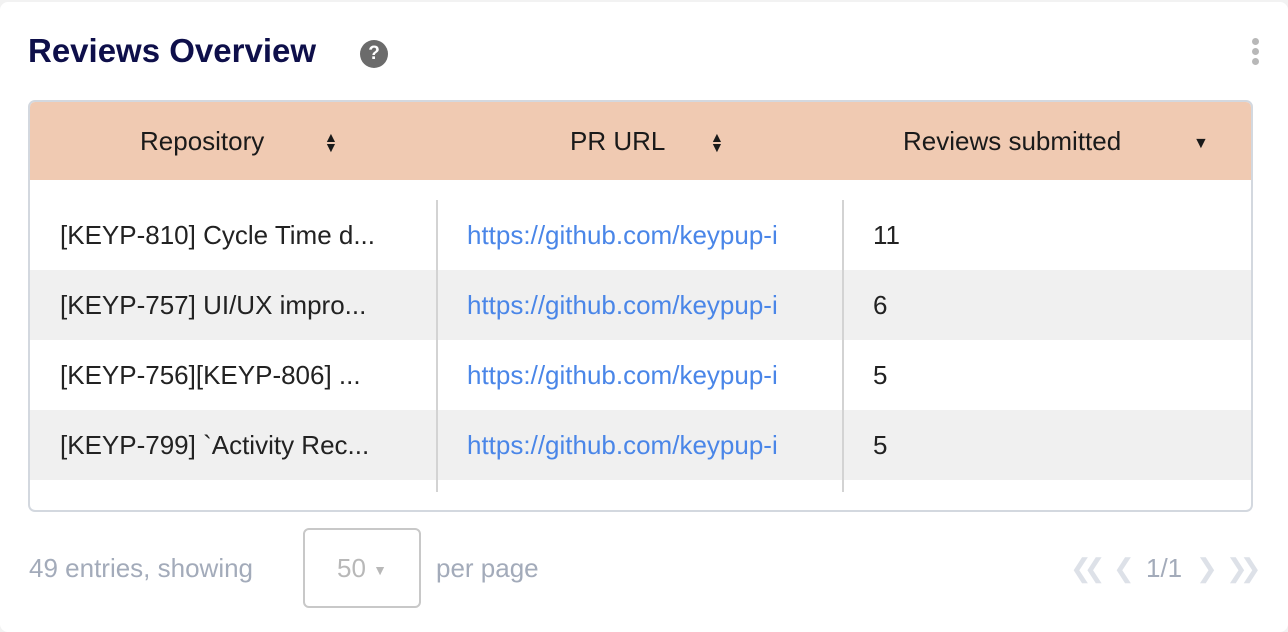 This screenshot has width=1288, height=632. I want to click on entries-count: 49 entries, showing, so click(141, 568).